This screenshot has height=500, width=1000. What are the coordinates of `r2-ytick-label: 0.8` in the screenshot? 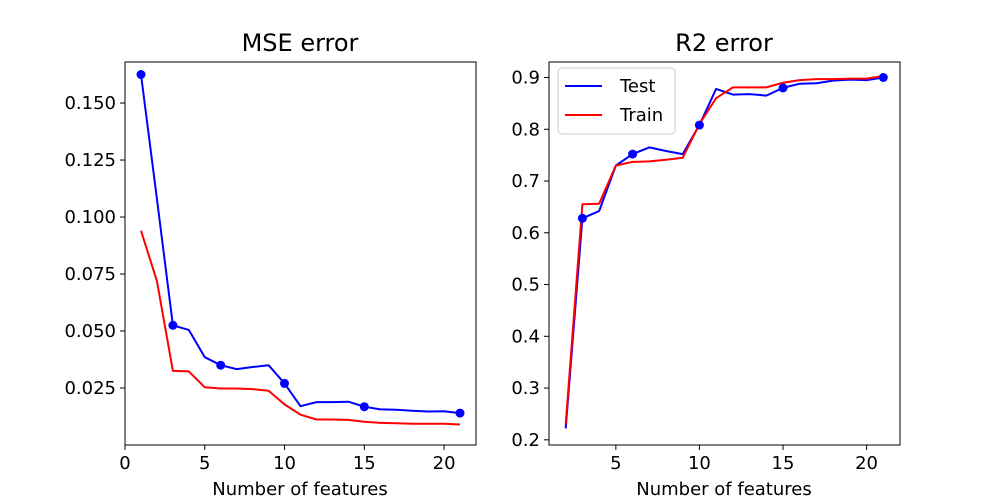 It's located at (525, 129).